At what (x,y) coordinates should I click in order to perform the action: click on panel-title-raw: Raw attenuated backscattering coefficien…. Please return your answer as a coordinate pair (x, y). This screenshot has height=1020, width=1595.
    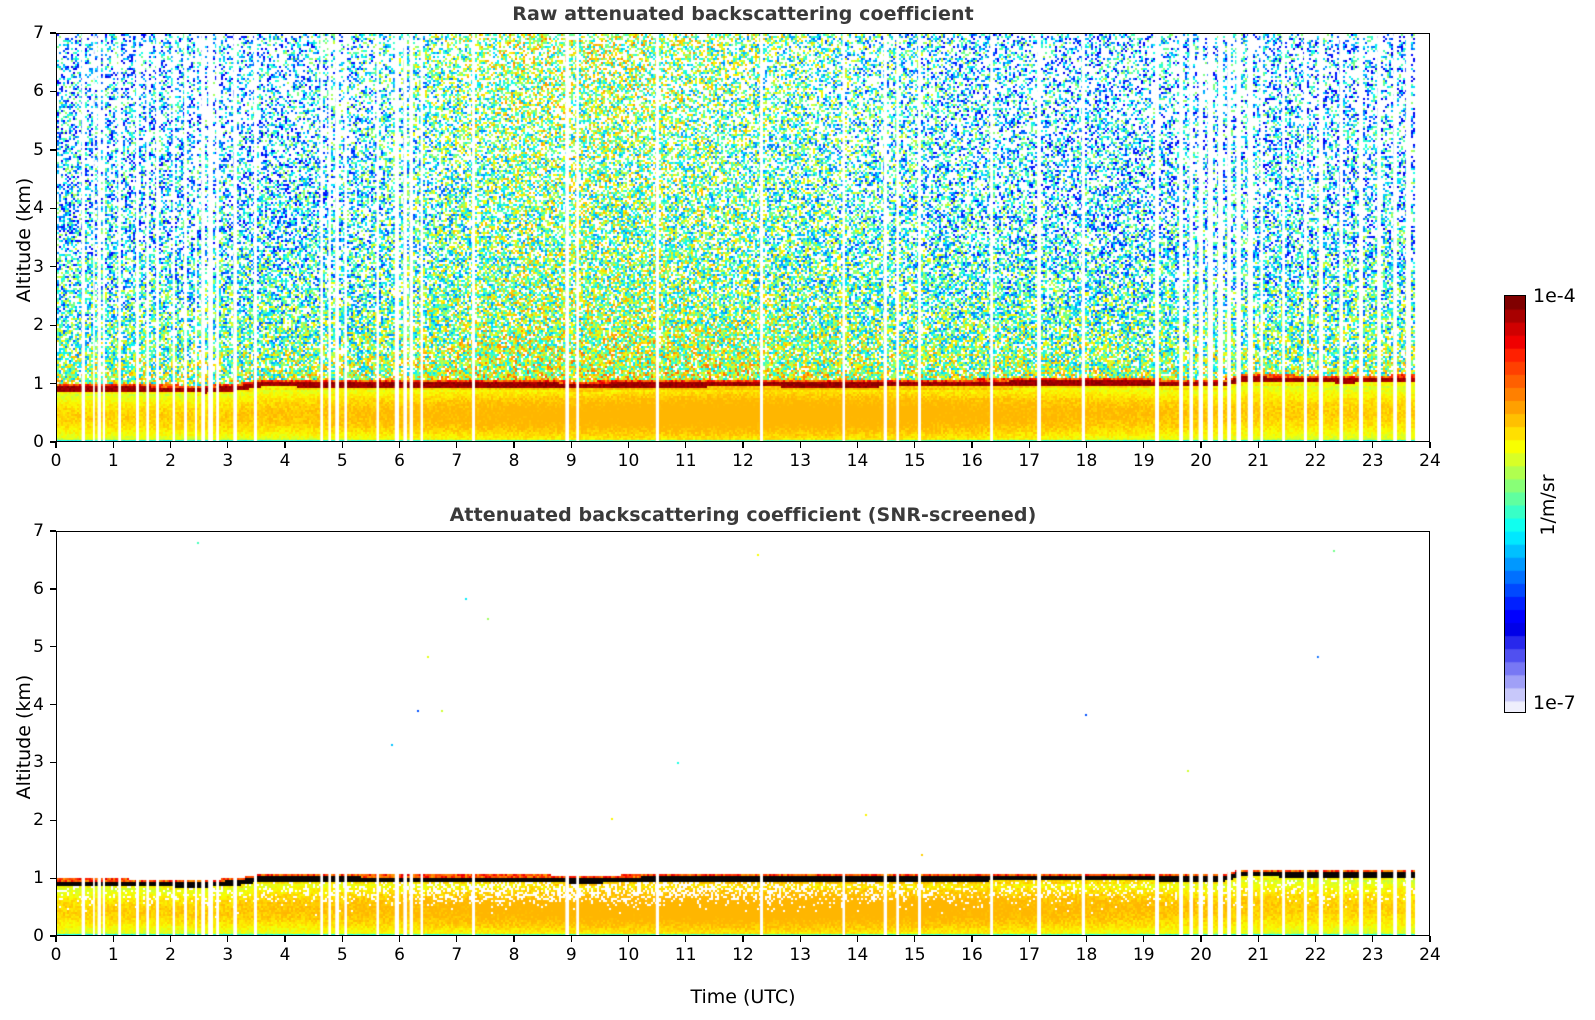
    Looking at the image, I should click on (743, 14).